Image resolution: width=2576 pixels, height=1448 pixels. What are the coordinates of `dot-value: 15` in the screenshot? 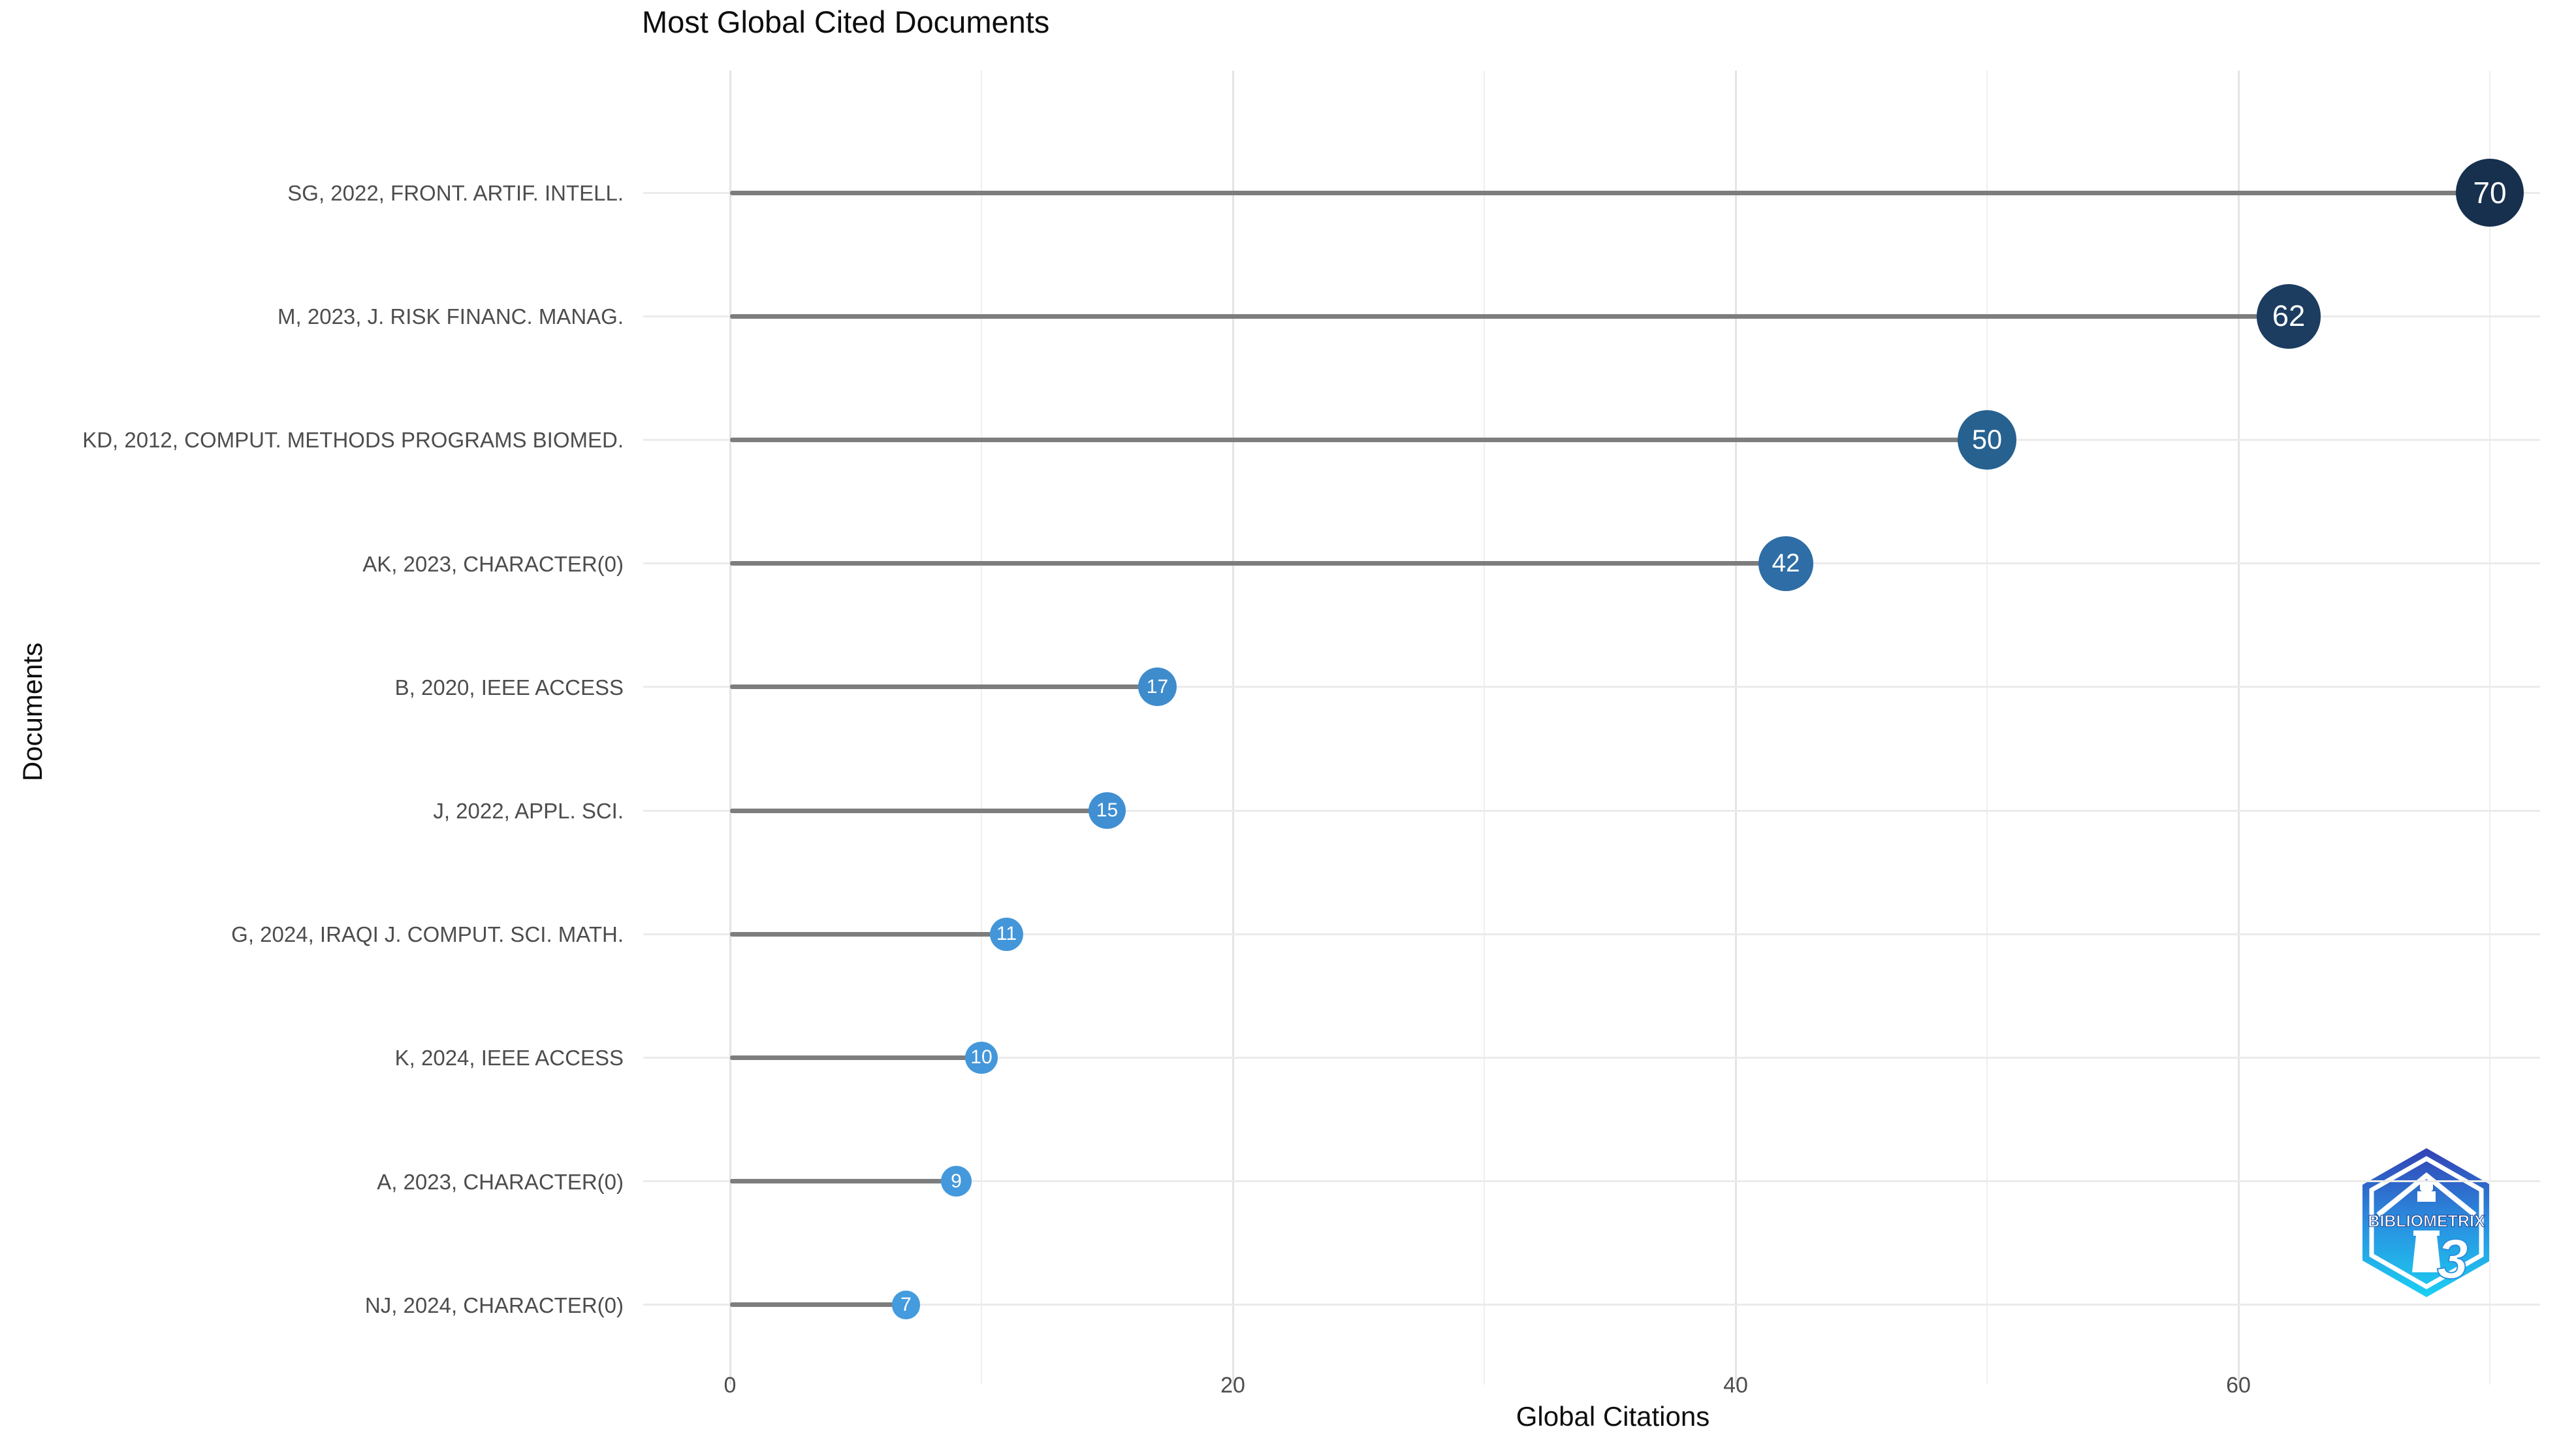 It's located at (1107, 810).